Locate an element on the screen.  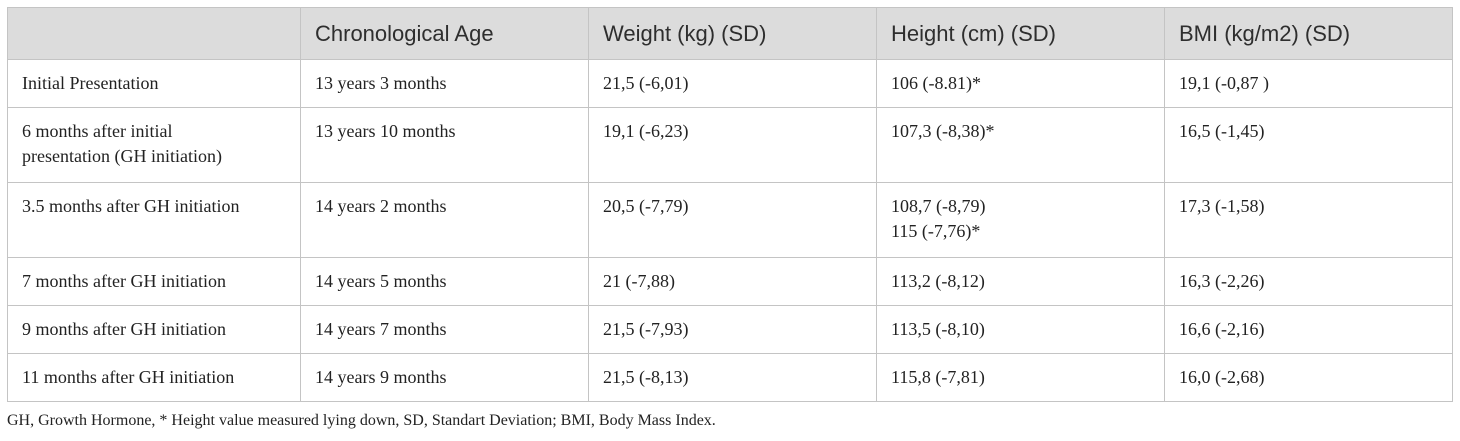
height-value: 115 (-7,76)* is located at coordinates (936, 231).